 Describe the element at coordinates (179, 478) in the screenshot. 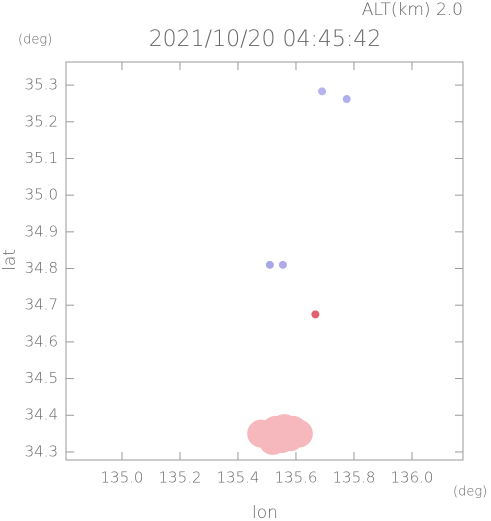

I see `x-tick-label: 135.2` at that location.